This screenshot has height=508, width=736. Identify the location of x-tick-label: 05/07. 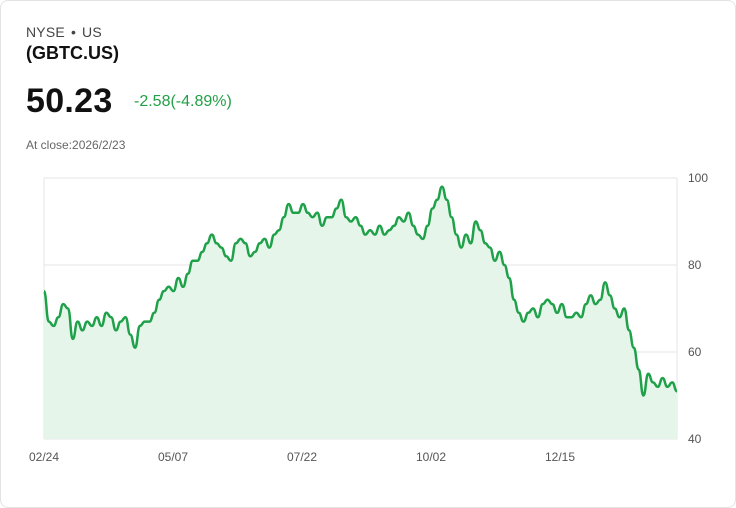
(173, 457).